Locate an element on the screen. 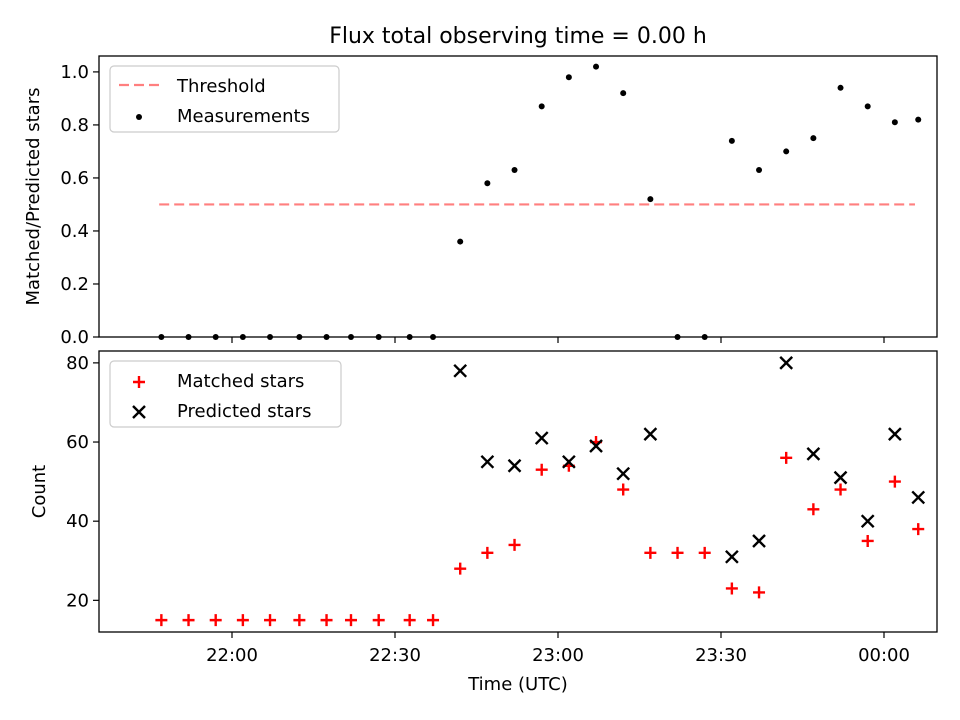  y-tick-label: 60 is located at coordinates (77, 442).